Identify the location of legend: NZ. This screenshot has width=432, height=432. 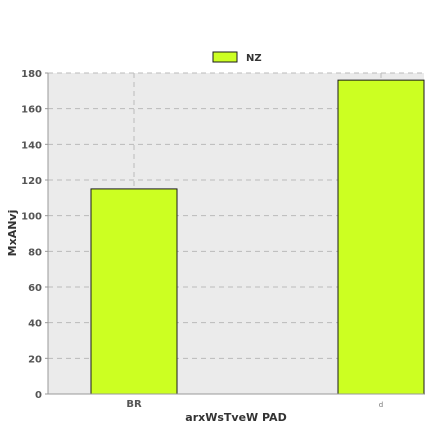
(237, 57).